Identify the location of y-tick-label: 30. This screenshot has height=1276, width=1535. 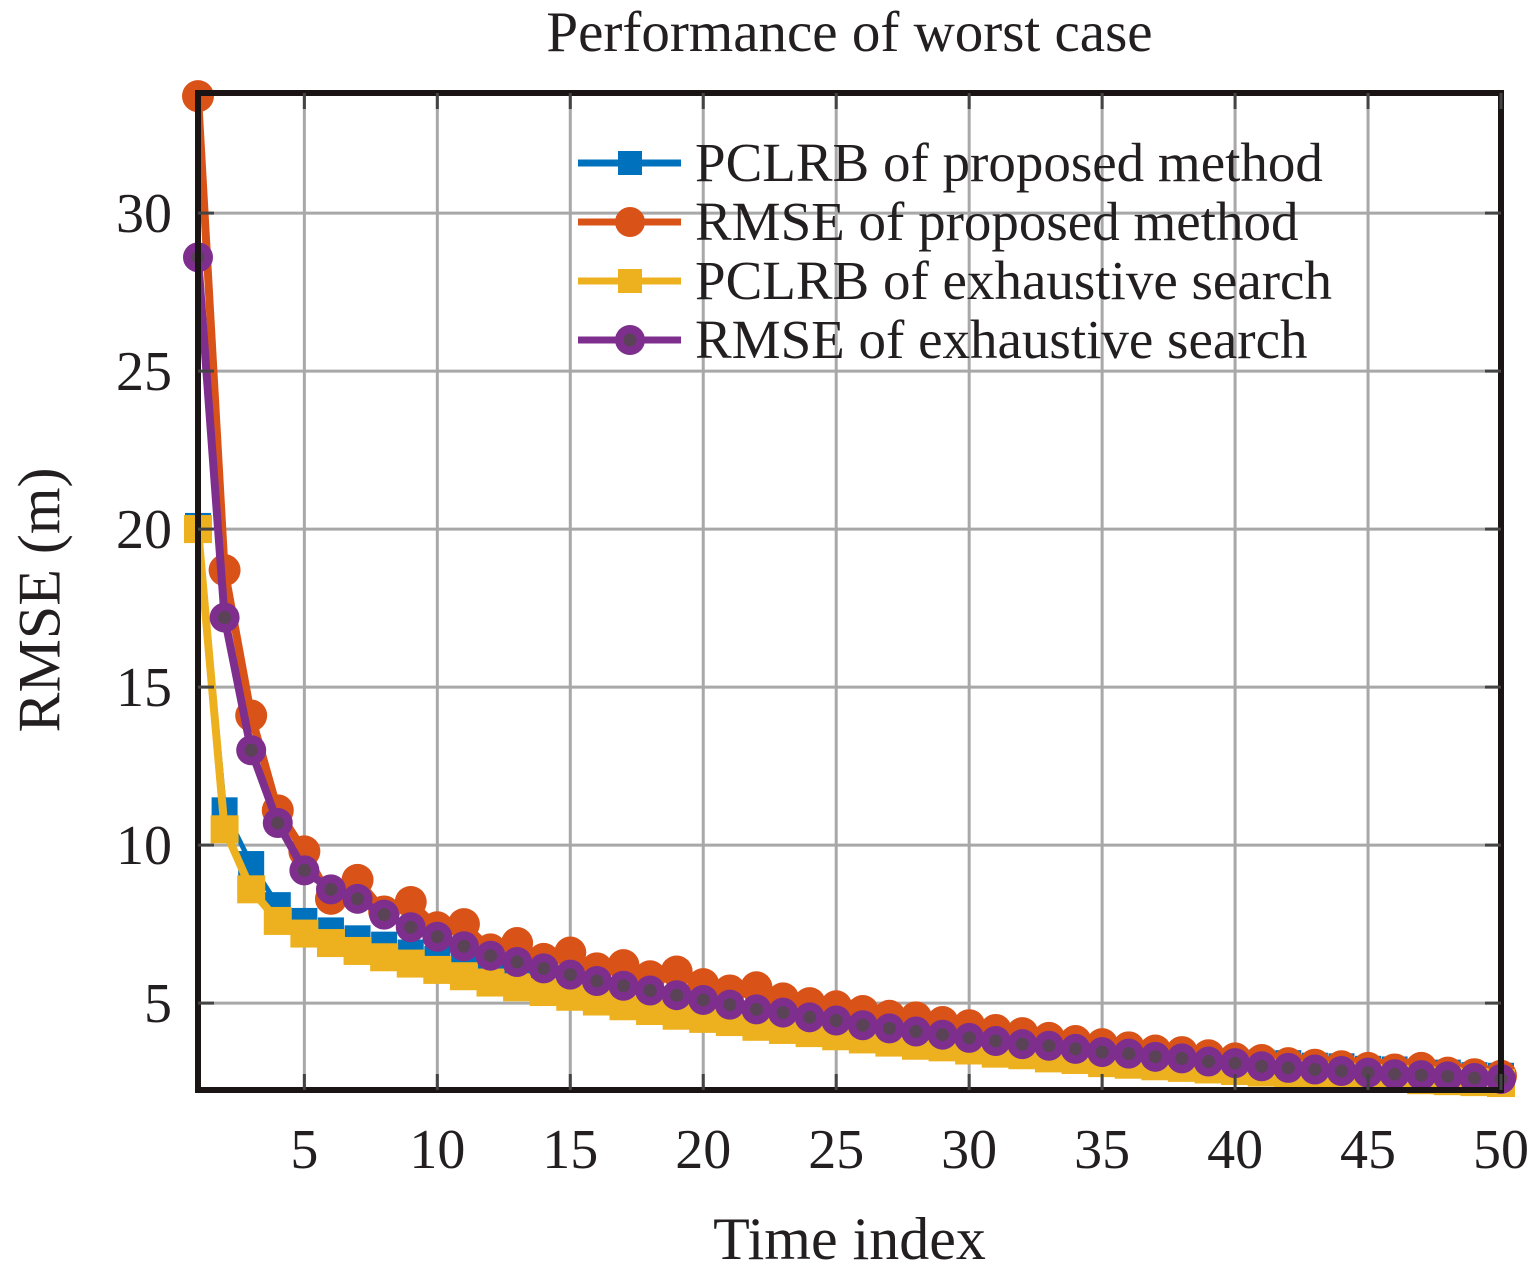
(144, 214).